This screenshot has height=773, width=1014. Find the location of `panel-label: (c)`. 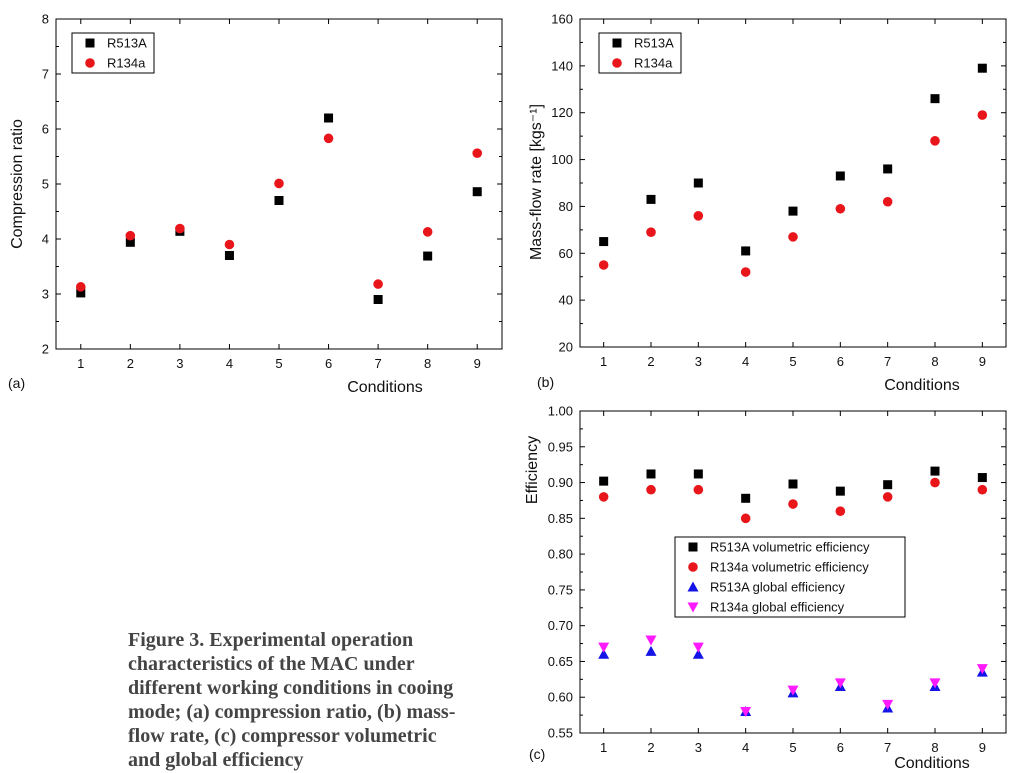

panel-label: (c) is located at coordinates (537, 754).